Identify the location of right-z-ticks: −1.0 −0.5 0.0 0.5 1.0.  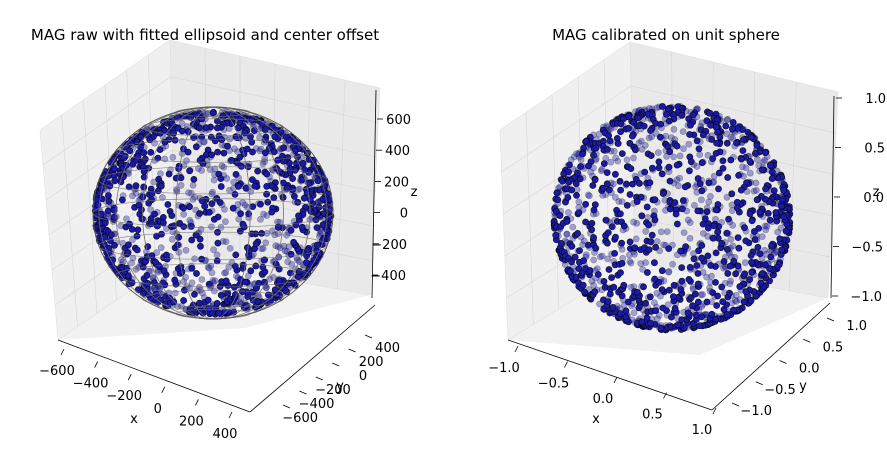
(859, 198).